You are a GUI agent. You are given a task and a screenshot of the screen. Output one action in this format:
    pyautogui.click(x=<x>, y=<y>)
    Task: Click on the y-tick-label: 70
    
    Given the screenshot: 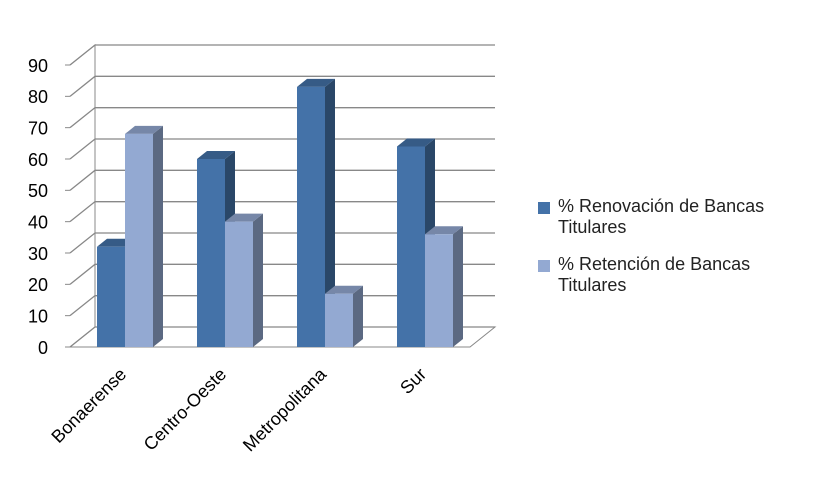 What is the action you would take?
    pyautogui.click(x=38, y=128)
    